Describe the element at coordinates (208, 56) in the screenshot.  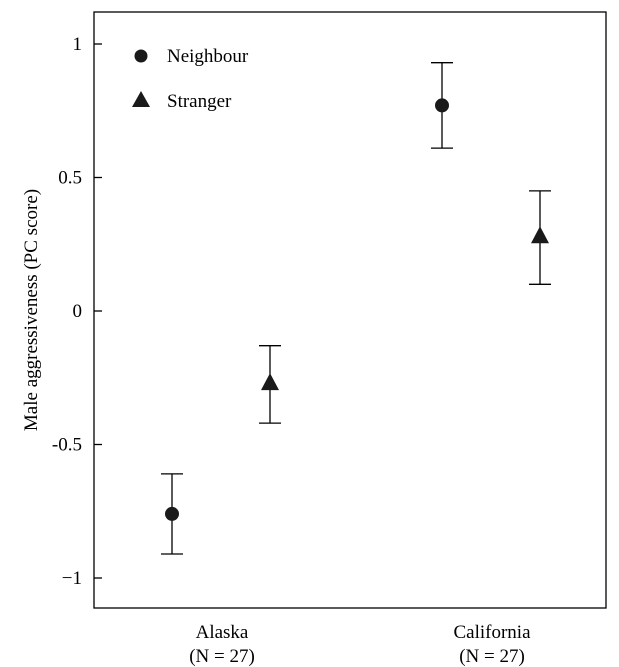
I see `legend-neighbour-label: Neighbour` at that location.